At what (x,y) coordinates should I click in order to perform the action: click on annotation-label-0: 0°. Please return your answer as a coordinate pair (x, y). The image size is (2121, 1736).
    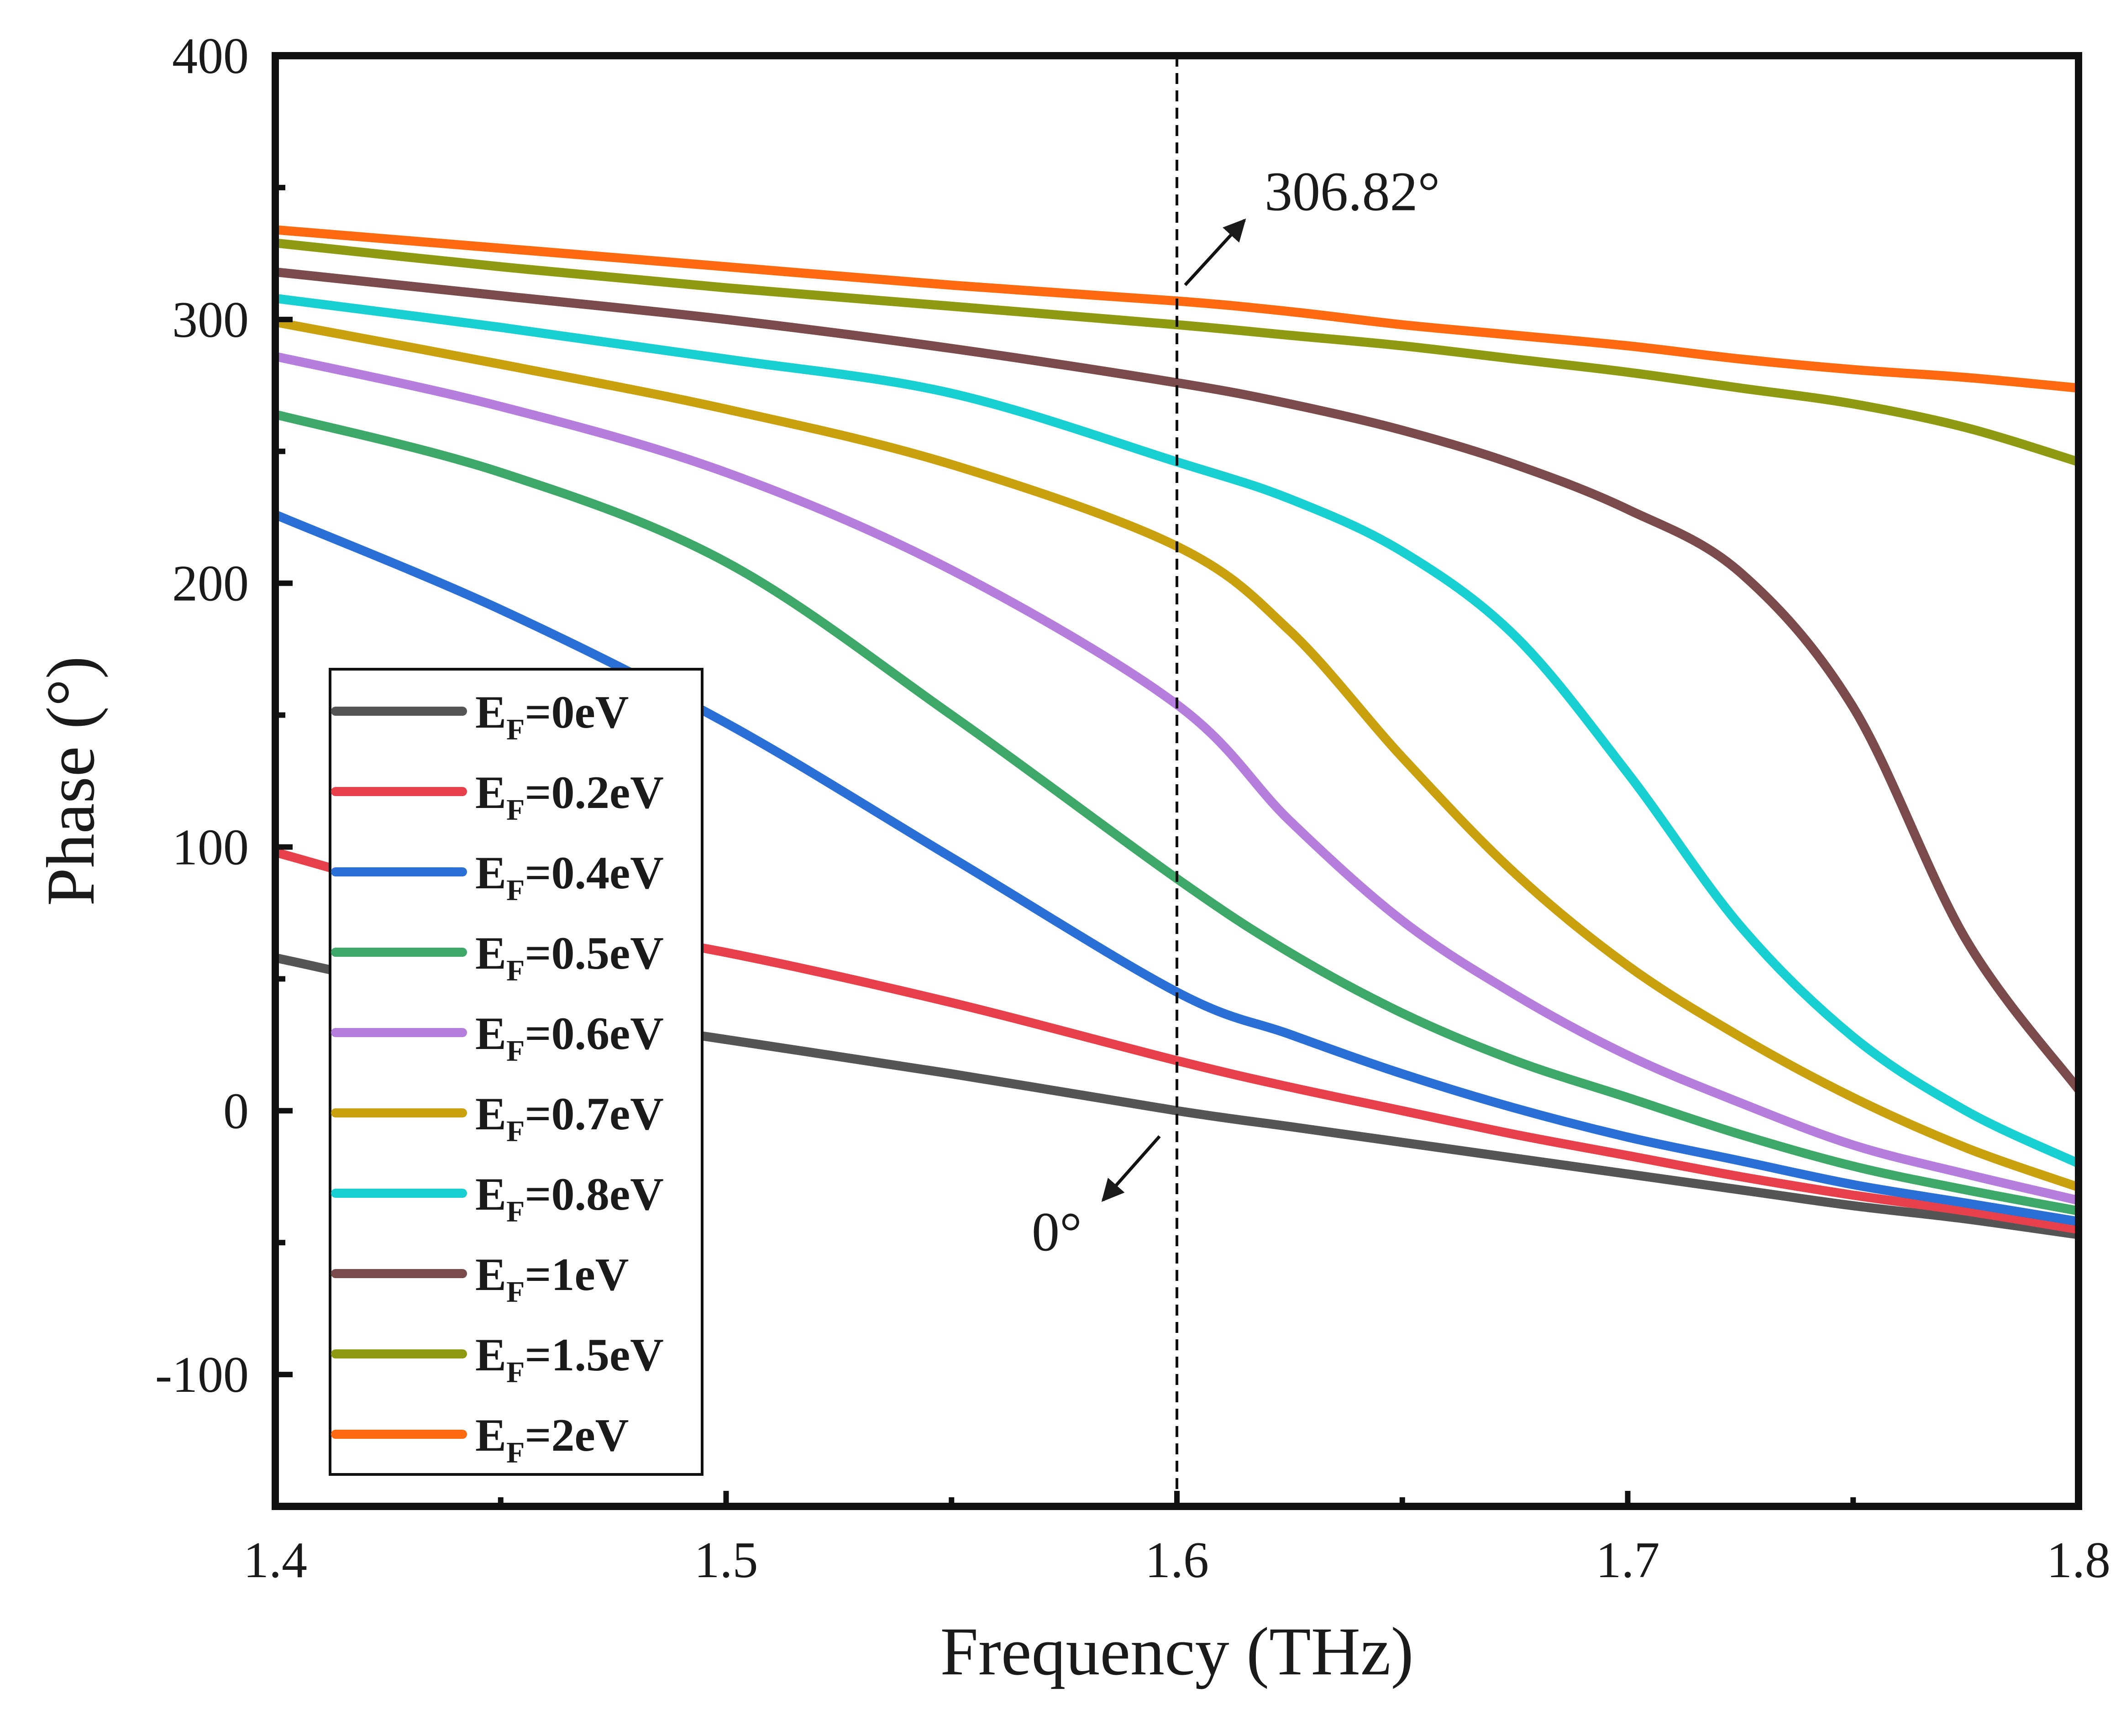
    Looking at the image, I should click on (1057, 1232).